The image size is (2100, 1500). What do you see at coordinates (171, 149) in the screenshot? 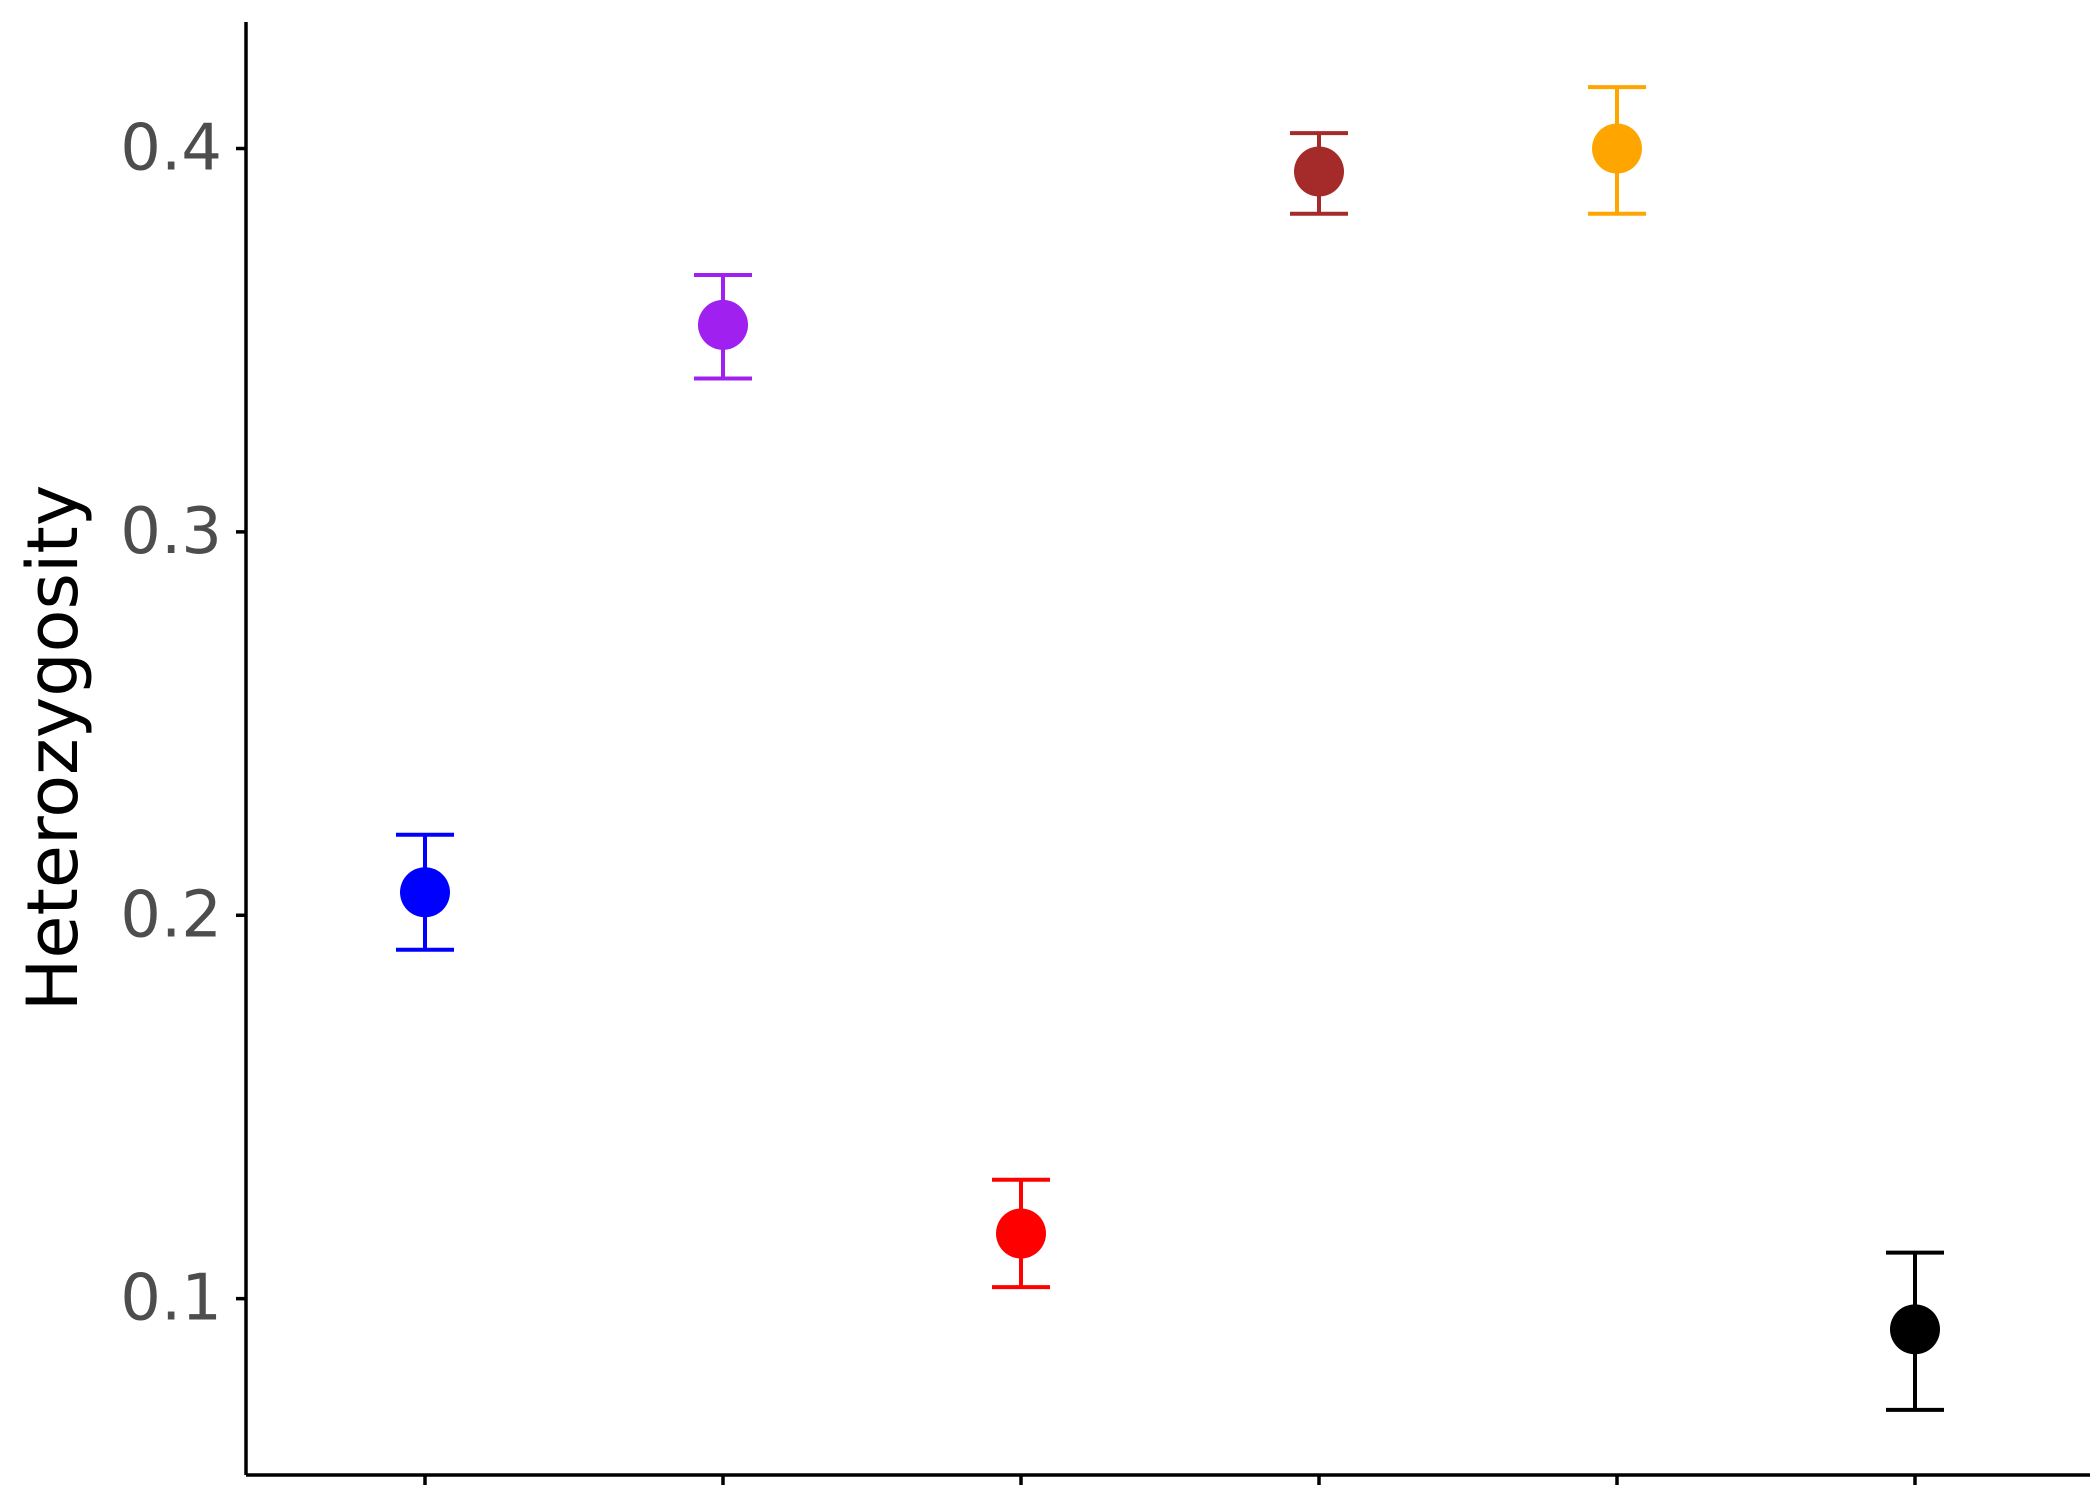
I see `y-tick-label: 0.4` at bounding box center [171, 149].